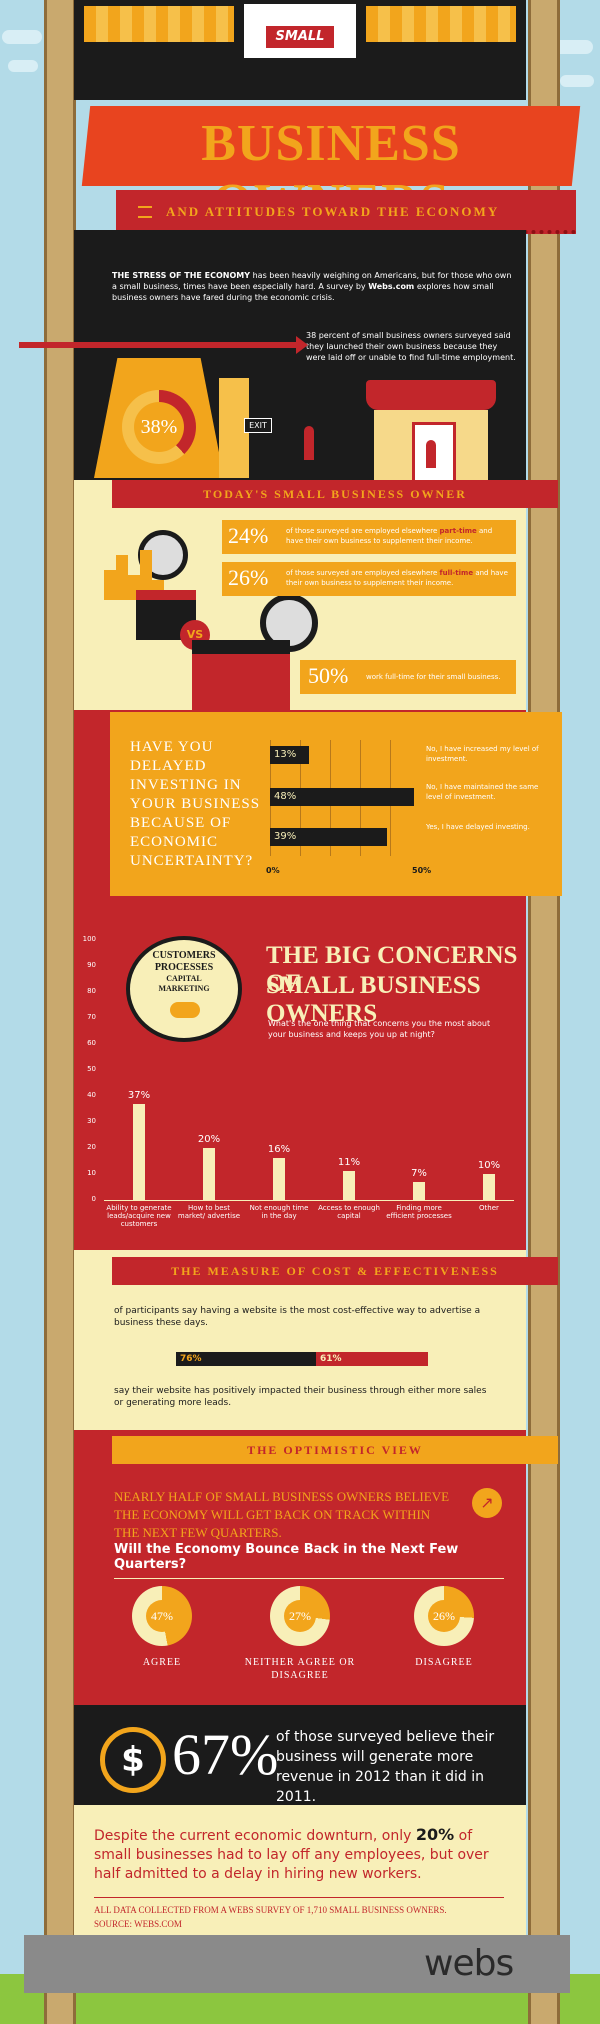 Image resolution: width=600 pixels, height=2024 pixels. Describe the element at coordinates (422, 870) in the screenshot. I see `axis-max-label: 50%` at that location.